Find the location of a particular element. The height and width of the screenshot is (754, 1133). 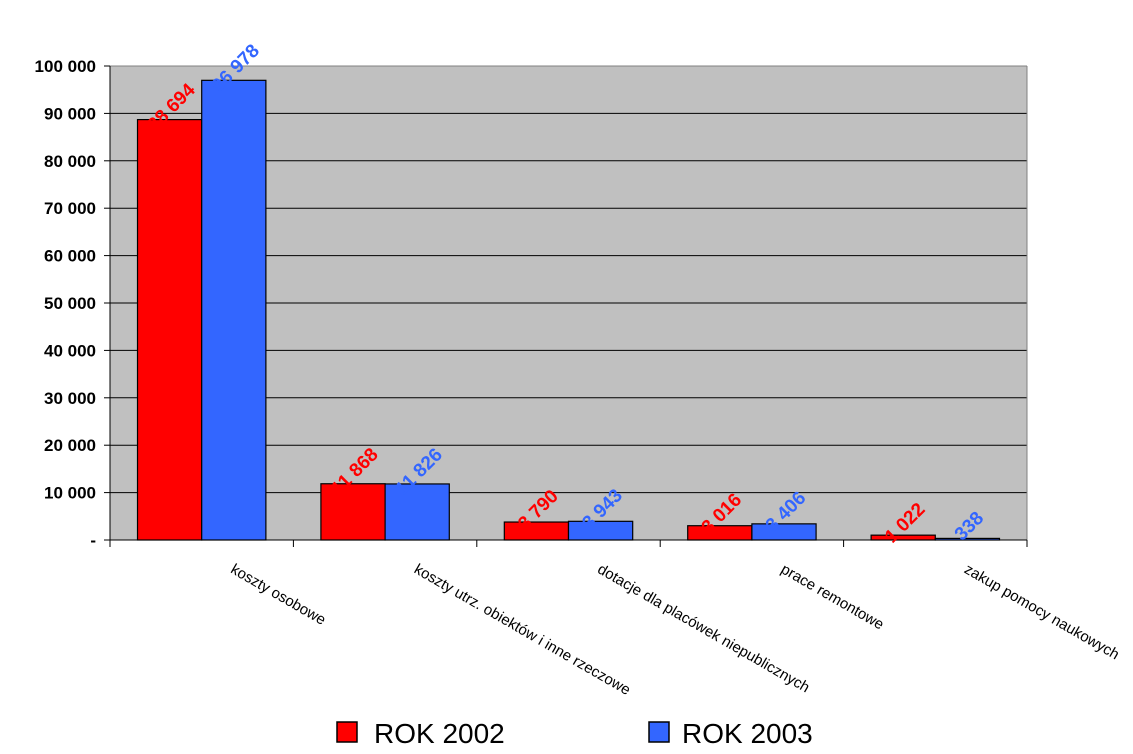

y-tick-label: 10 000 is located at coordinates (70, 493).